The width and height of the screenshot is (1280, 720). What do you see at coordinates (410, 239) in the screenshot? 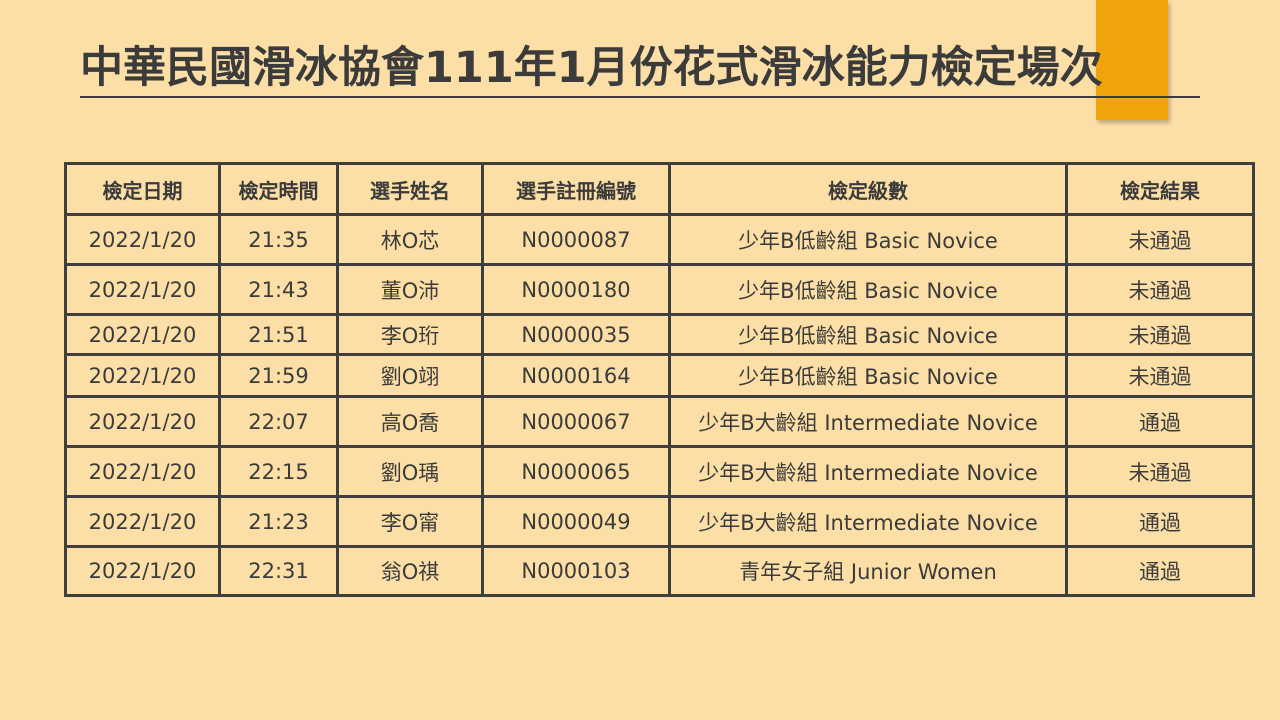
I see `cell-name: 林O芯` at bounding box center [410, 239].